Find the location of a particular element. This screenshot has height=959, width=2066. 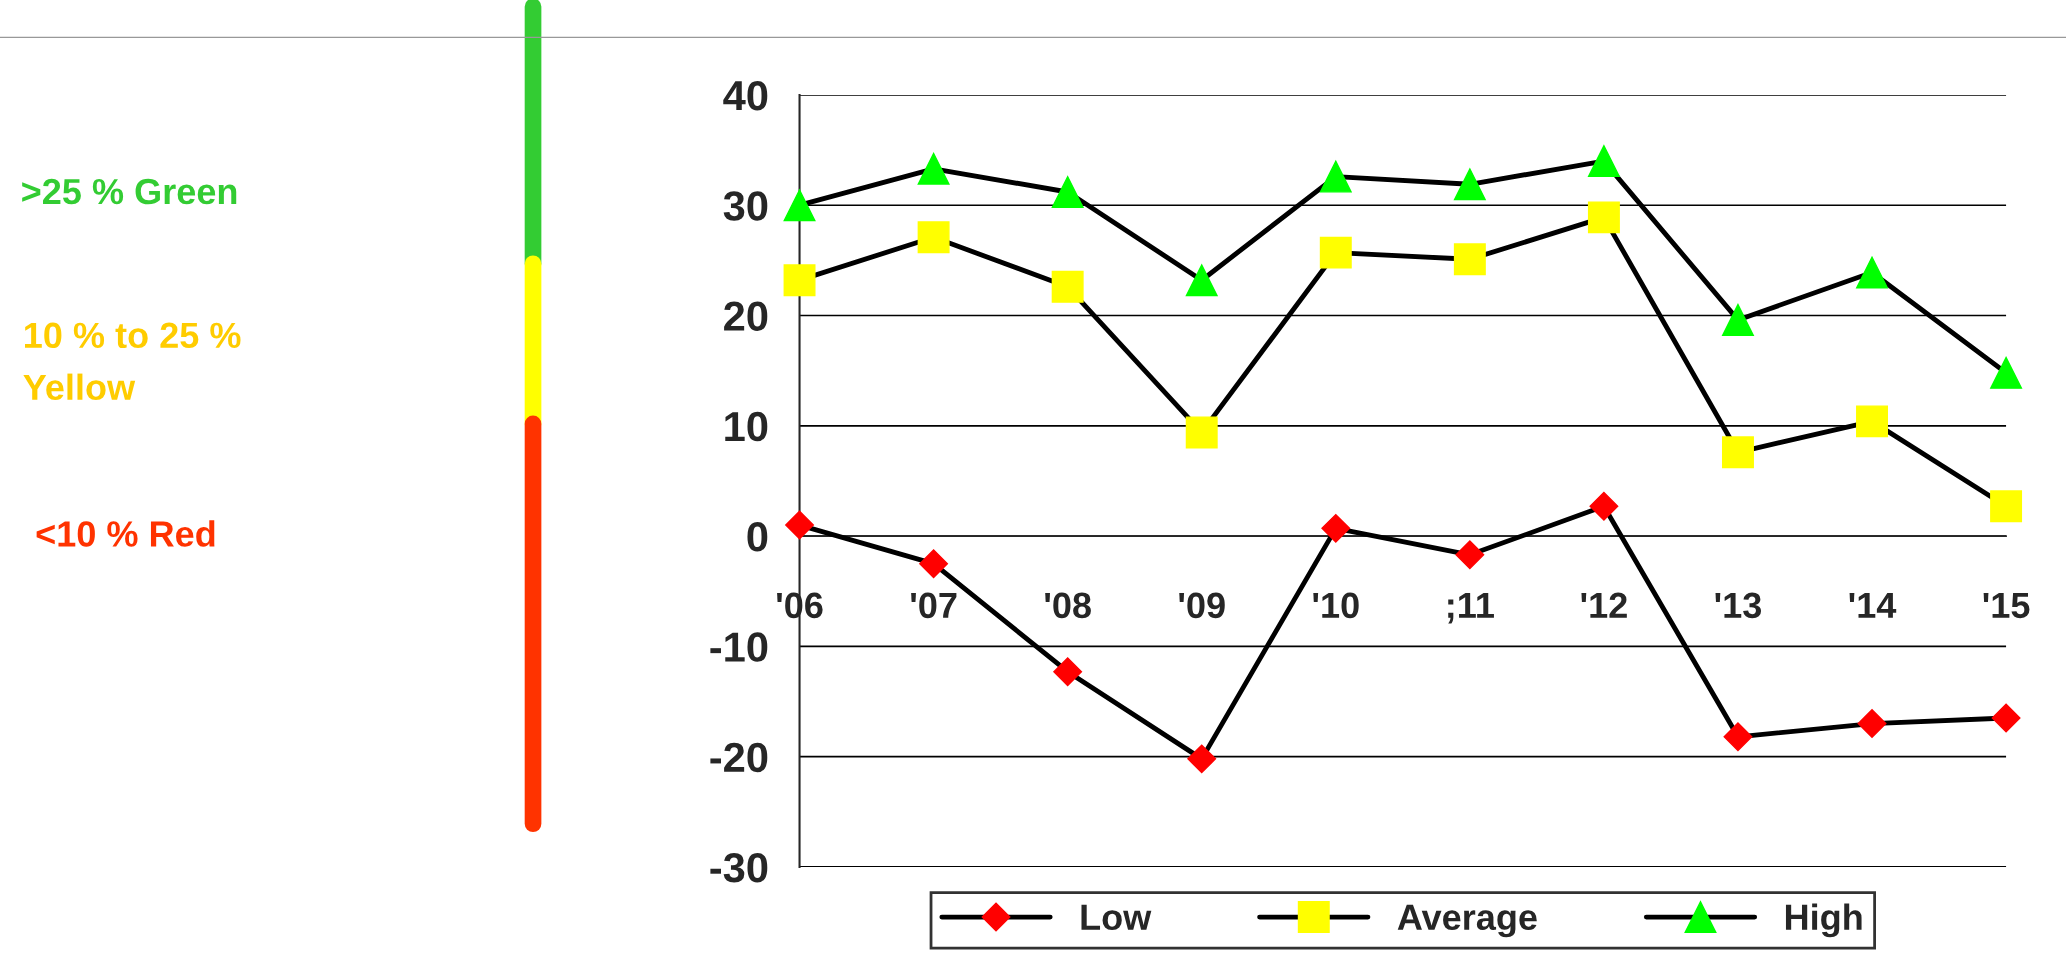

legend-label: High is located at coordinates (1823, 920).